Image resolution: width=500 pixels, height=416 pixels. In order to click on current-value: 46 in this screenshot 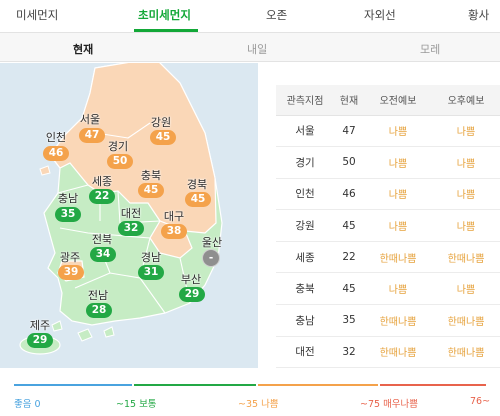, I will do `click(349, 194)`.